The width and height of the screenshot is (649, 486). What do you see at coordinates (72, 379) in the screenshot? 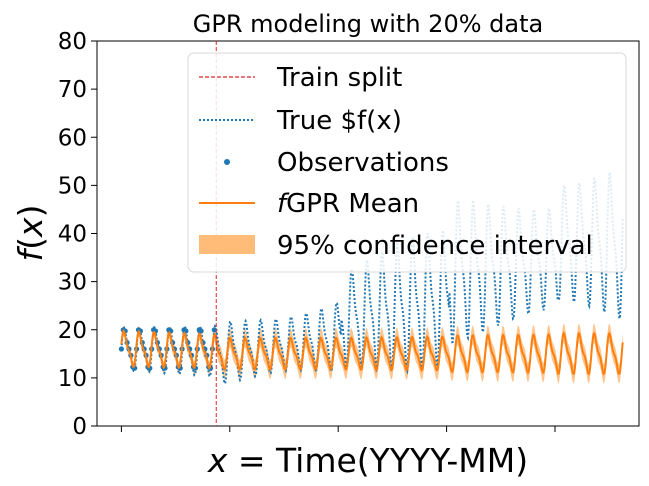
I see `y-tick-label: 10` at bounding box center [72, 379].